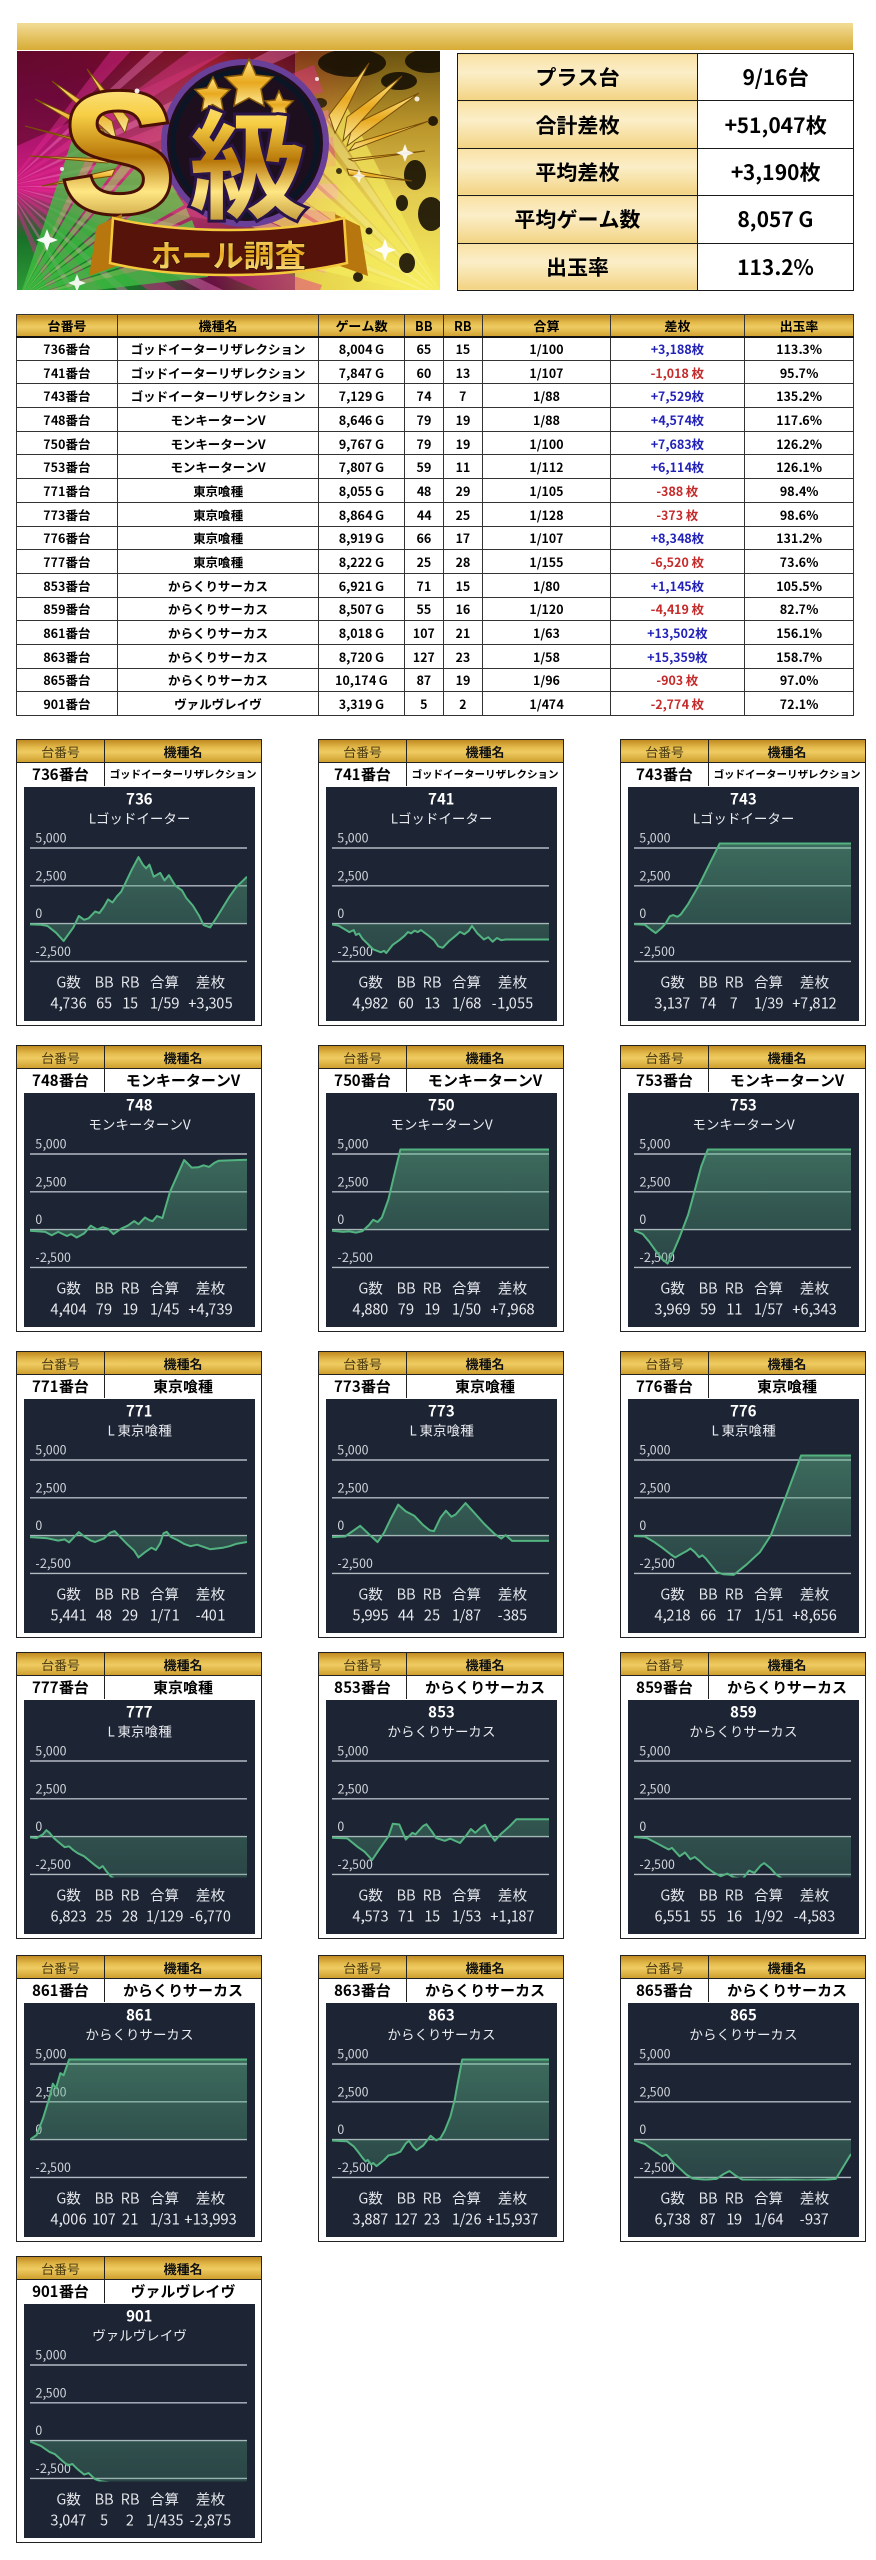  What do you see at coordinates (467, 2219) in the screenshot?
I see `svg-text: 1/26` at bounding box center [467, 2219].